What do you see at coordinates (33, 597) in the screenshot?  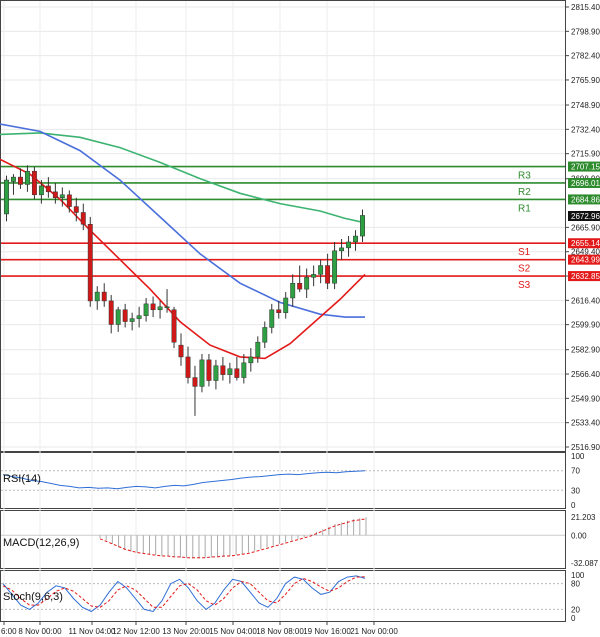 I see `stoch-label: Stoch(9,6,3)` at bounding box center [33, 597].